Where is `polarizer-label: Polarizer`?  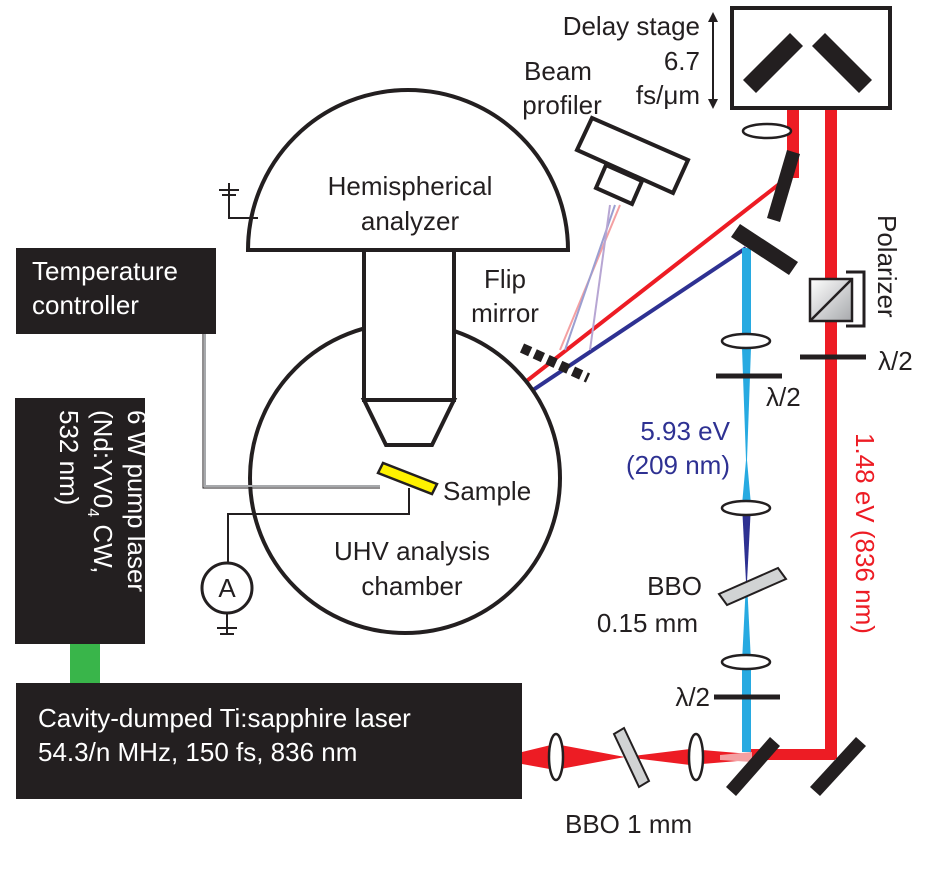
polarizer-label: Polarizer is located at coordinates (887, 266).